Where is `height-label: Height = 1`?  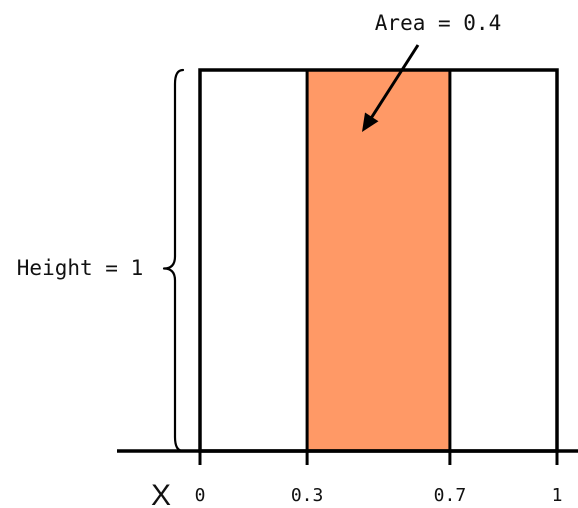
height-label: Height = 1 is located at coordinates (80, 268).